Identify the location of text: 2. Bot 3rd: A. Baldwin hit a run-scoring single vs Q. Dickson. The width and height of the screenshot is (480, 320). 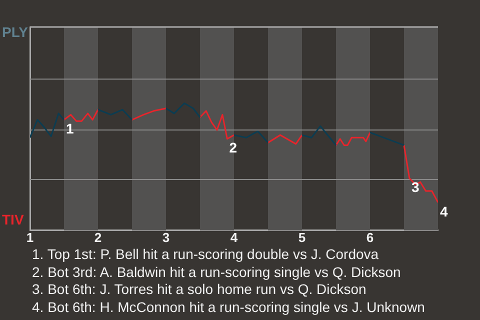
(217, 272).